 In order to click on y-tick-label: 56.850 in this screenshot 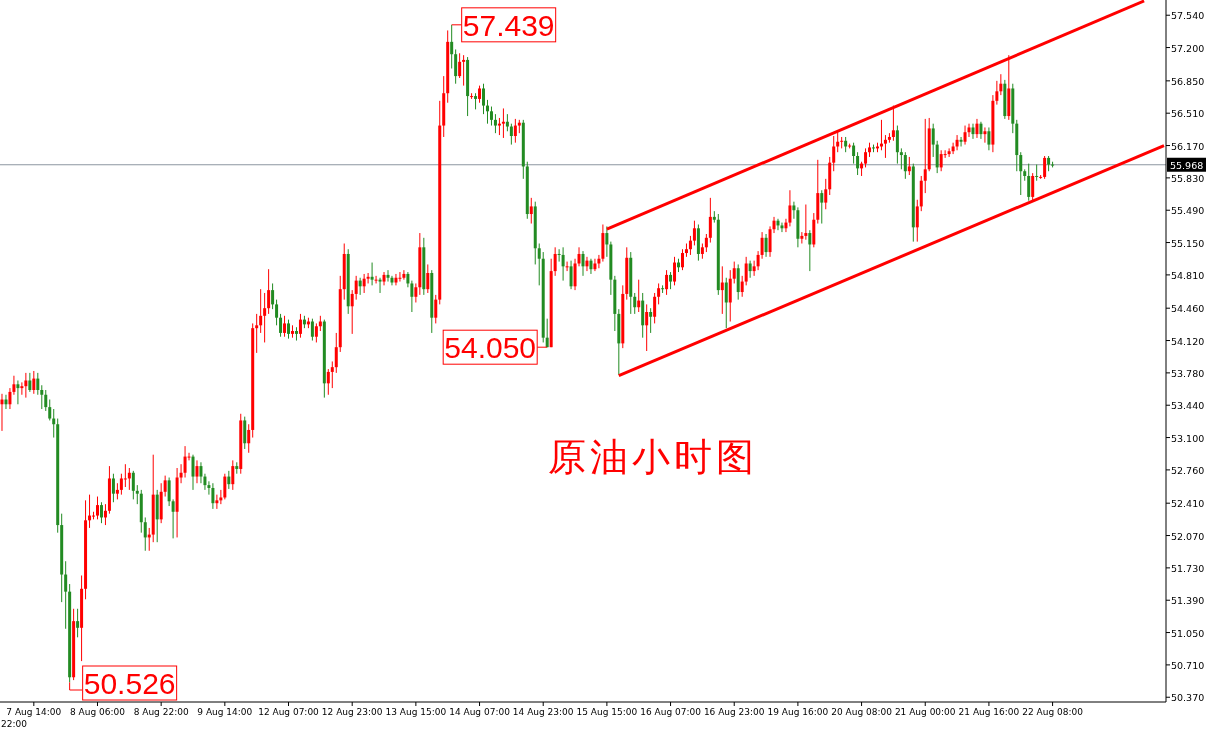, I will do `click(1188, 81)`.